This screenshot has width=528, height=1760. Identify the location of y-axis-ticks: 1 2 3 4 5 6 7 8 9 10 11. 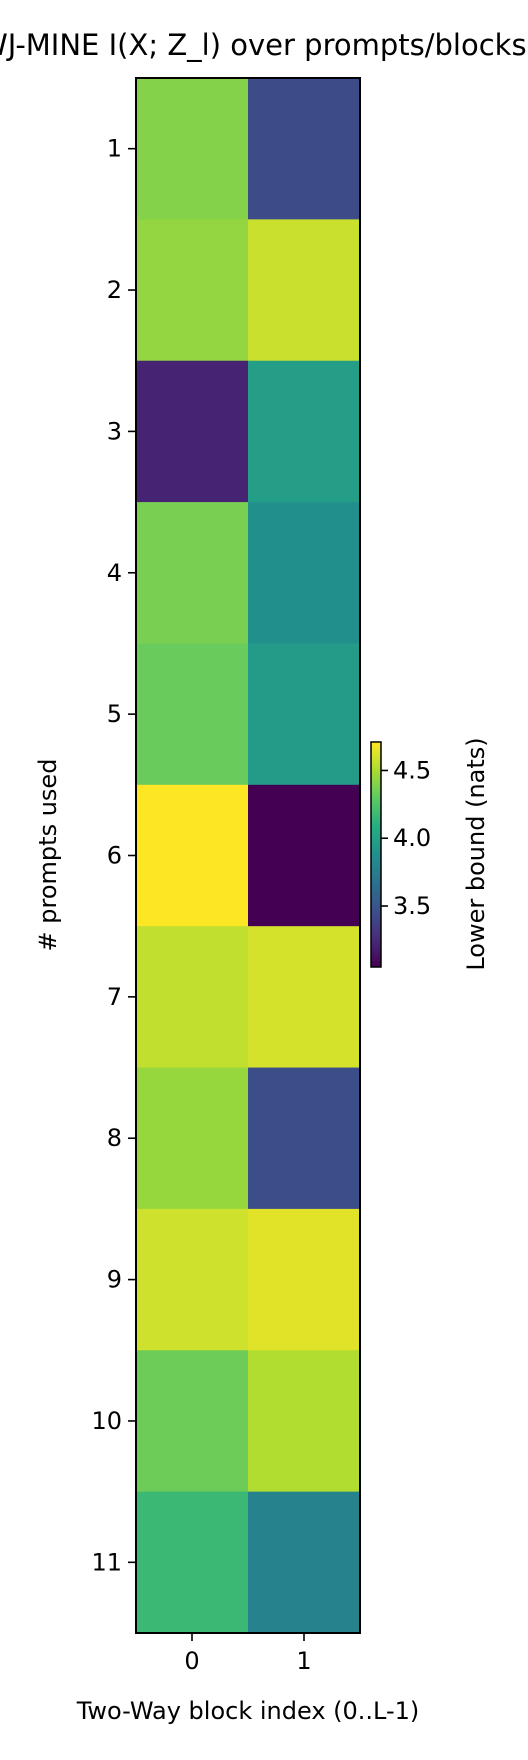
(113, 855).